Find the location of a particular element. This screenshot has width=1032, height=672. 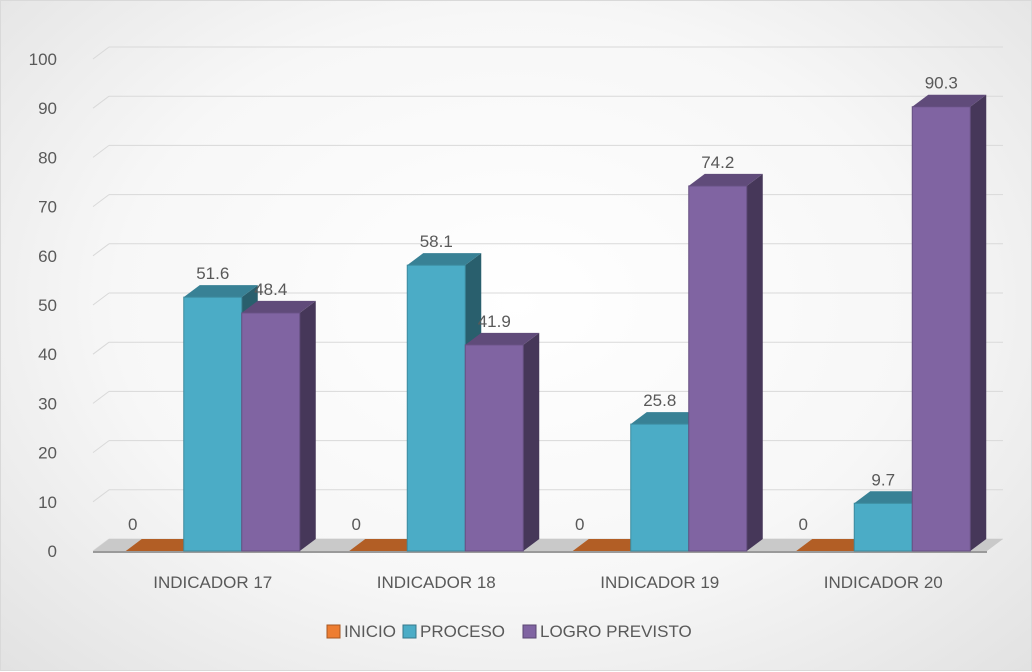

y-tick-label: 10 is located at coordinates (47, 502).